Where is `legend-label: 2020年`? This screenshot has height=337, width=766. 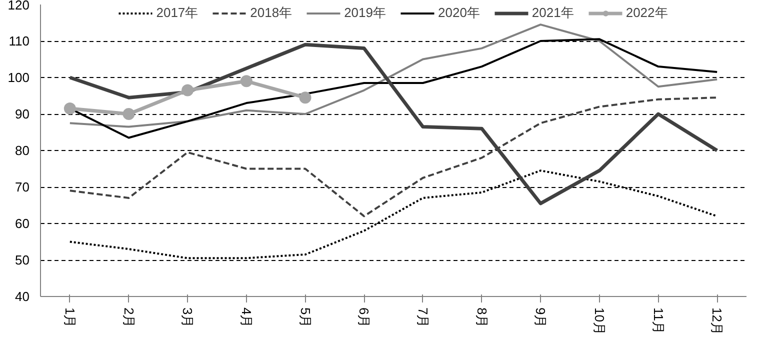
legend-label: 2020年 is located at coordinates (459, 13).